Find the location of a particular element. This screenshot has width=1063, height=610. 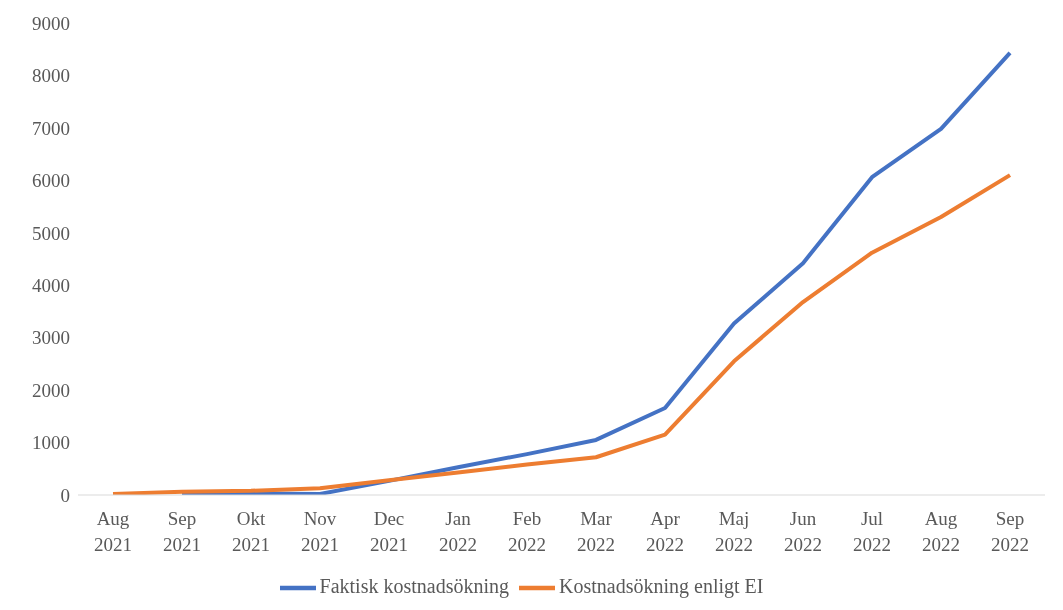

x-tick-label: Mar 2022 is located at coordinates (596, 531).